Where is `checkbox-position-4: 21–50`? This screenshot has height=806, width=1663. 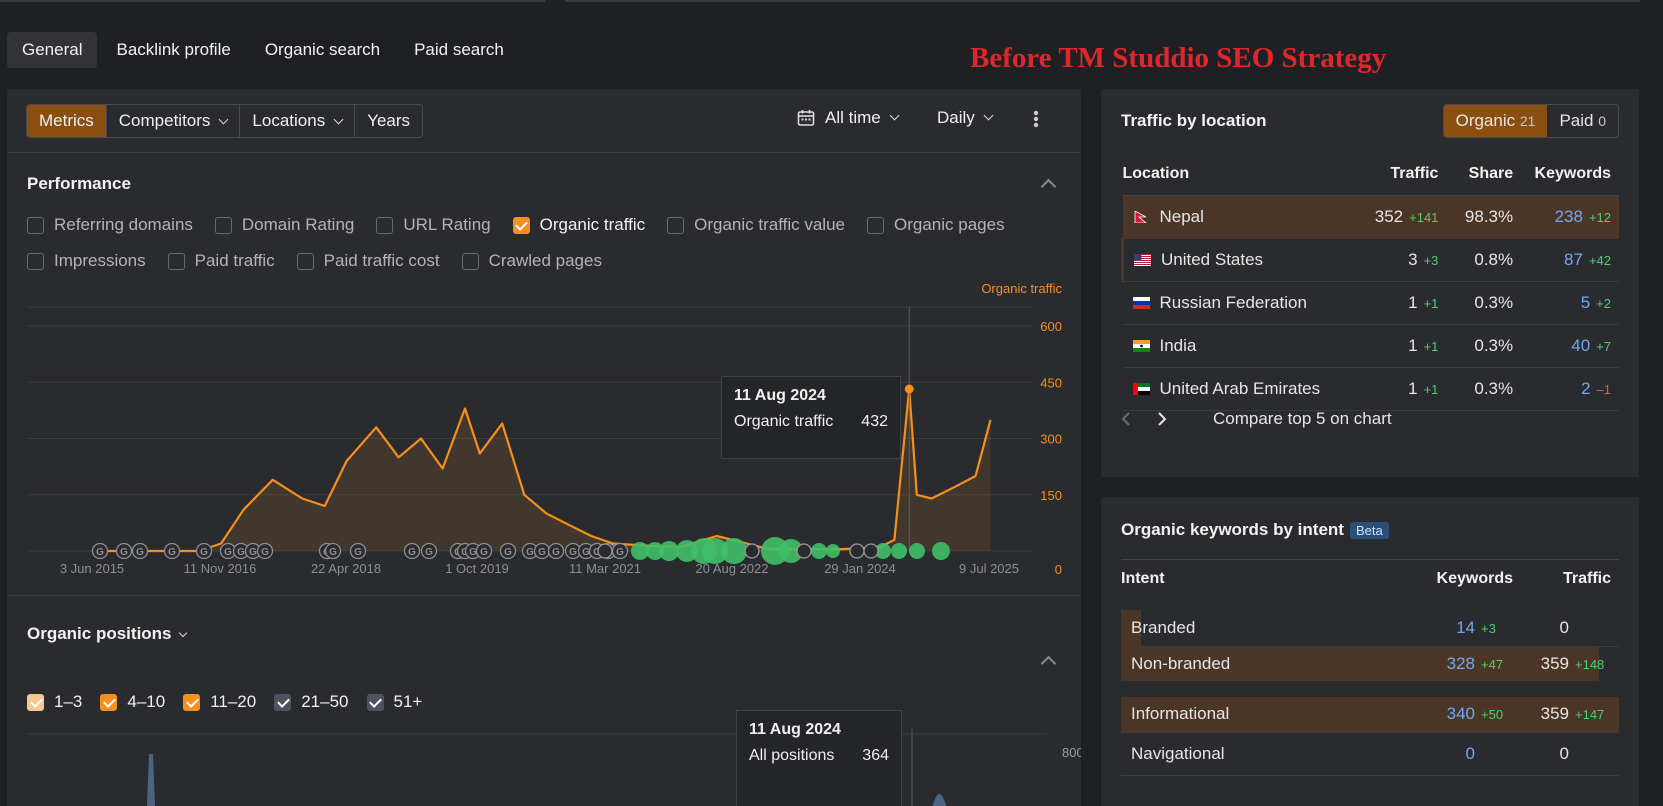
checkbox-position-4: 21–50 is located at coordinates (311, 702).